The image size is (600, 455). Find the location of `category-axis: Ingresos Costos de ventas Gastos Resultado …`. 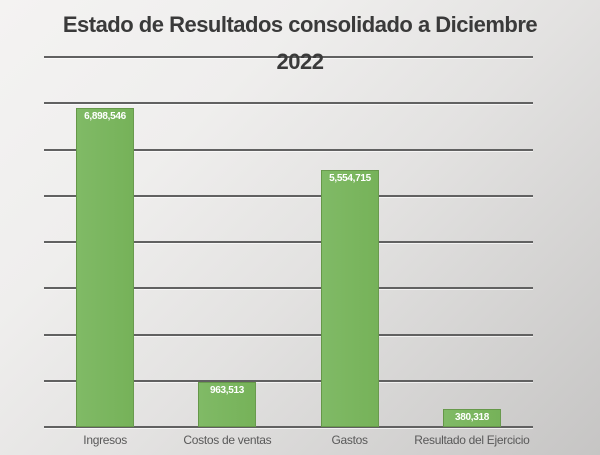

category-axis: Ingresos Costos de ventas Gastos Resultado … is located at coordinates (288, 440).